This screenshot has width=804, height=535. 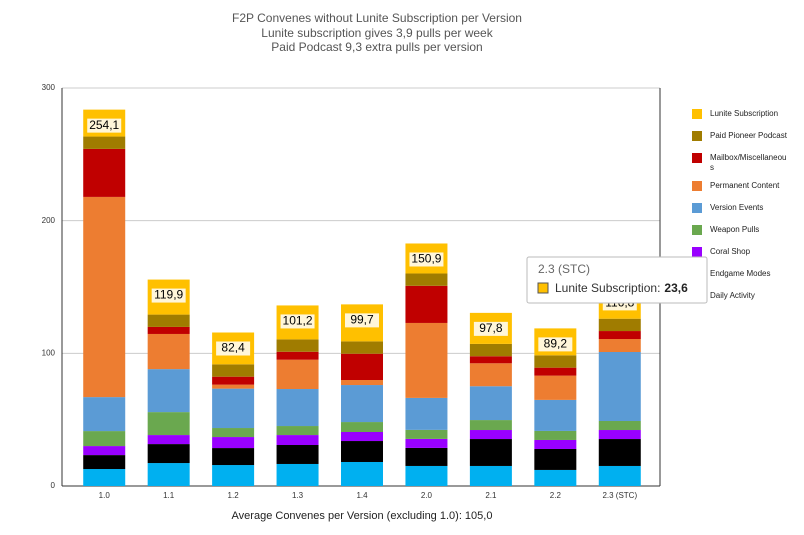 I want to click on x-tick-label: 2.1, so click(x=491, y=495).